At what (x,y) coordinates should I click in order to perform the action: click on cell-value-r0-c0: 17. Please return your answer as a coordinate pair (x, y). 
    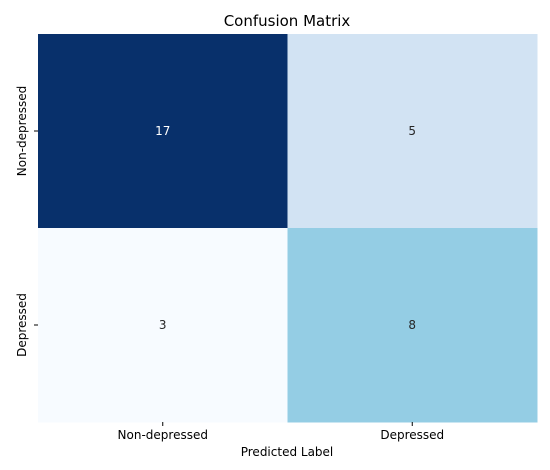
    Looking at the image, I should click on (162, 131).